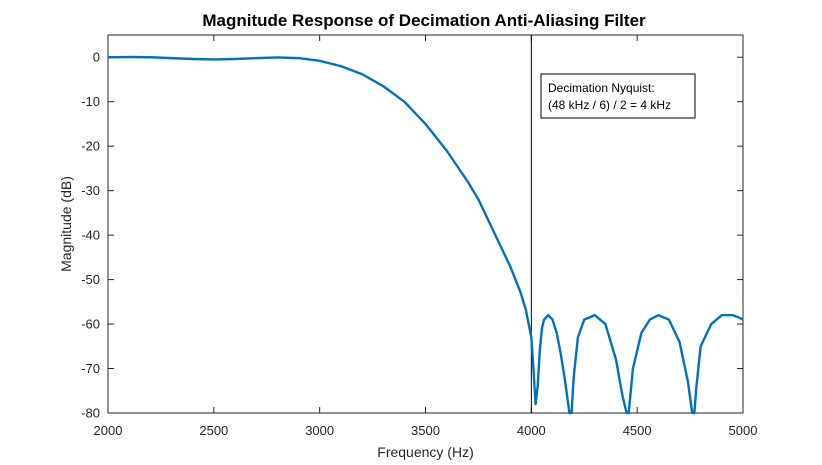 Image resolution: width=822 pixels, height=465 pixels. What do you see at coordinates (90, 146) in the screenshot?
I see `y-tick-label-2: -20` at bounding box center [90, 146].